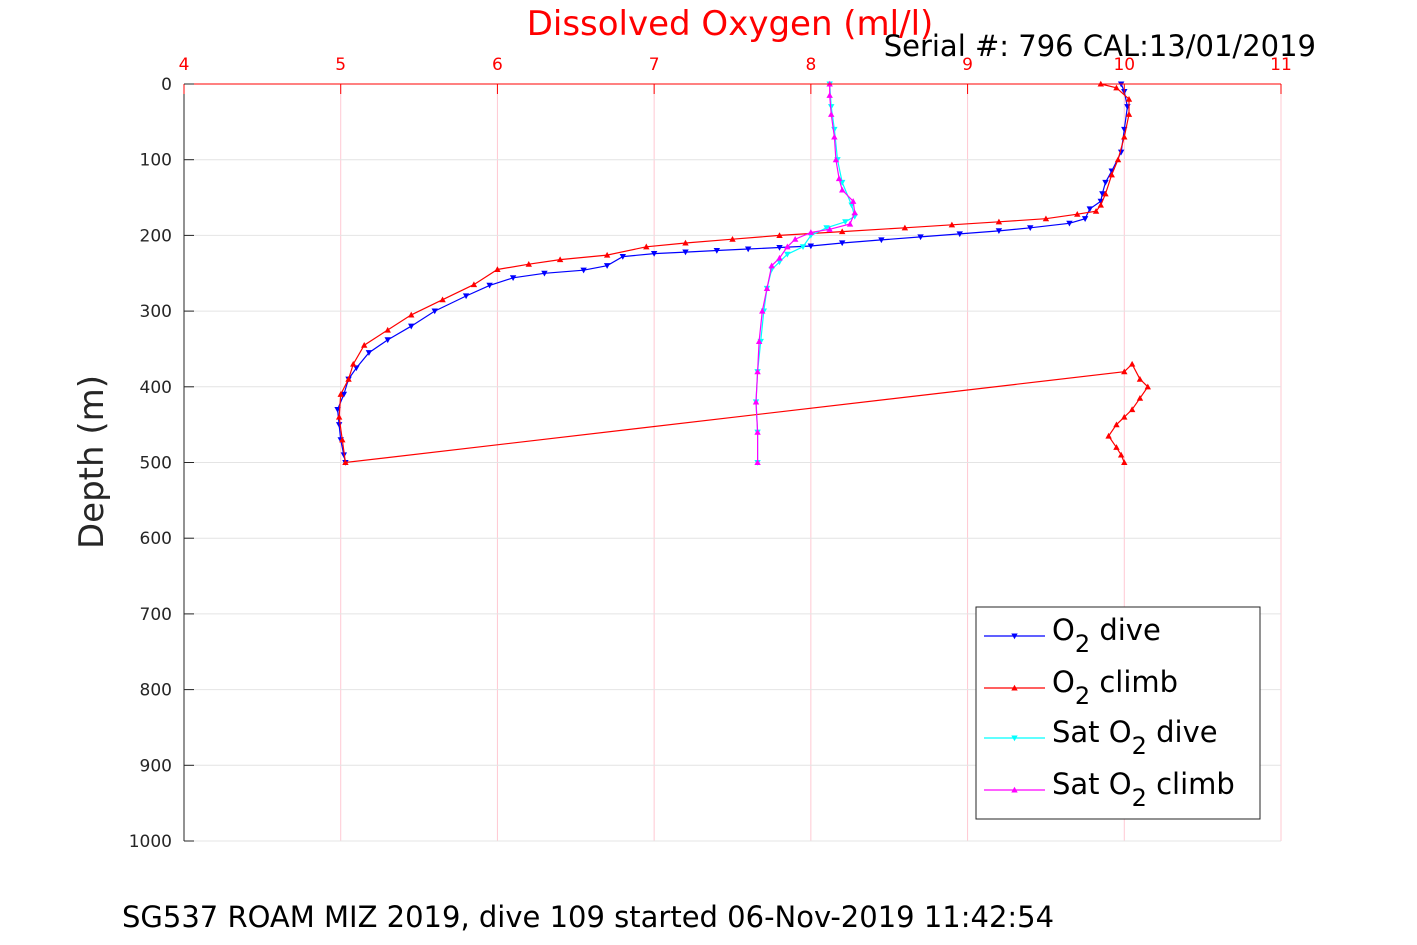  Describe the element at coordinates (654, 65) in the screenshot. I see `x-tick-label: 7` at that location.